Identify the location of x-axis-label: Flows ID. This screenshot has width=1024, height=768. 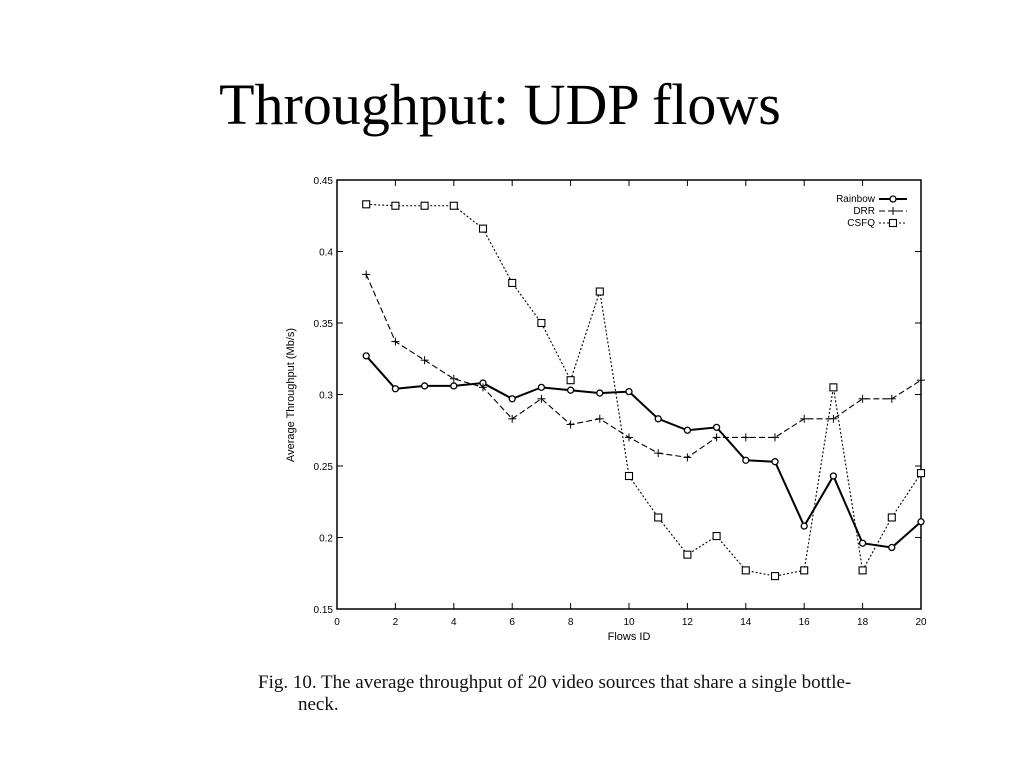
(629, 637).